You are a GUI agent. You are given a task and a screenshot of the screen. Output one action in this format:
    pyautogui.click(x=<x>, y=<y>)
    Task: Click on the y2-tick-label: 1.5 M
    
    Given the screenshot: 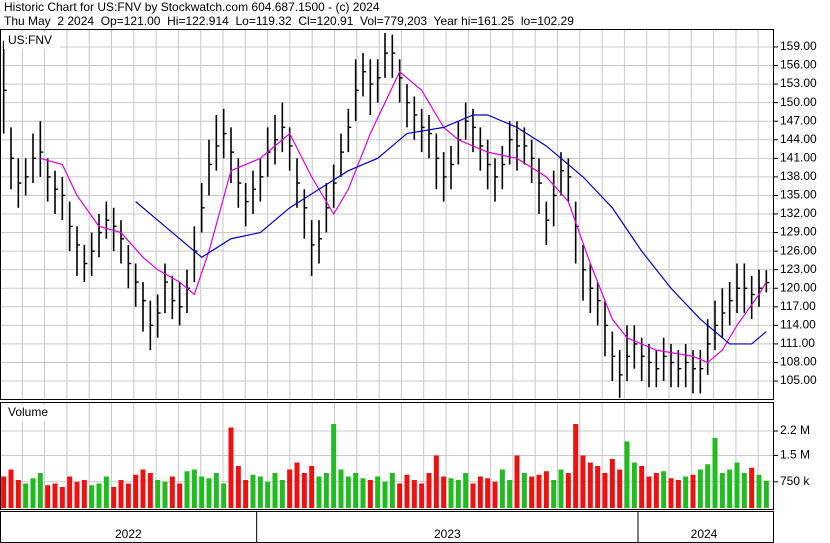 What is the action you would take?
    pyautogui.click(x=795, y=455)
    